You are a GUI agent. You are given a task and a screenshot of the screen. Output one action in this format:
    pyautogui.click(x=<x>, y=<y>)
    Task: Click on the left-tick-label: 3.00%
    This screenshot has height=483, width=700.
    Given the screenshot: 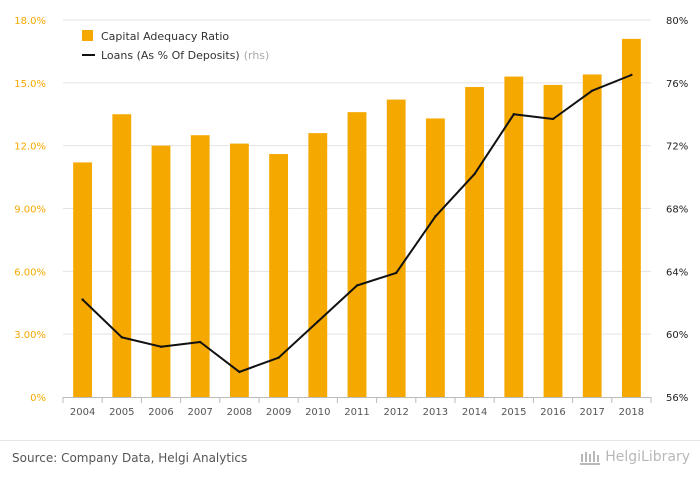 What is the action you would take?
    pyautogui.click(x=30, y=335)
    